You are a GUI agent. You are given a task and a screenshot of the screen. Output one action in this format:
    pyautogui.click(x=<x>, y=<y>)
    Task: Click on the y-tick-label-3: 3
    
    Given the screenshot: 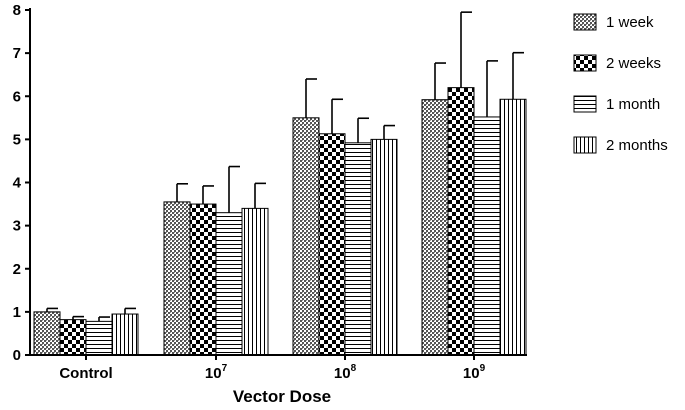 What is the action you would take?
    pyautogui.click(x=17, y=226)
    